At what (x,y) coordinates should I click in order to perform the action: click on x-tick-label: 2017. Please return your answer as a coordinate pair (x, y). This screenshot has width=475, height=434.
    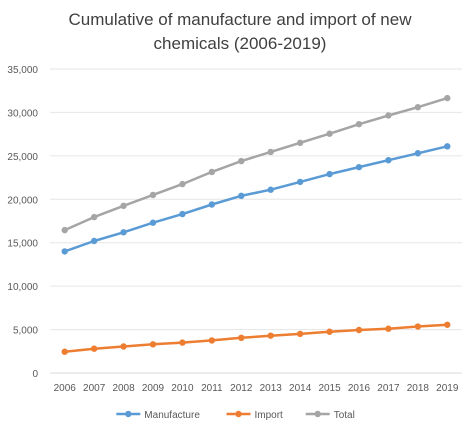
    Looking at the image, I should click on (388, 388).